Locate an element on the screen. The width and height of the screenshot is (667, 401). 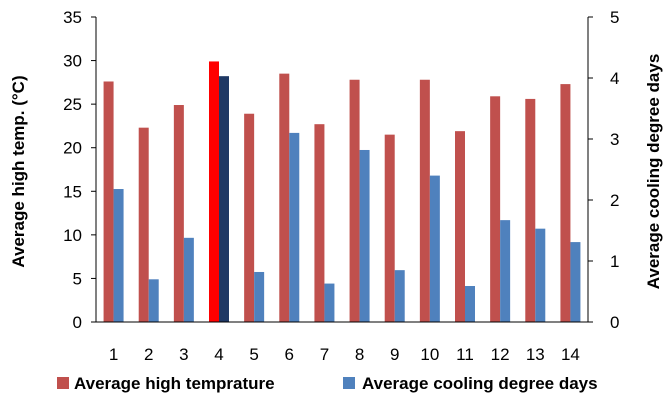
y-left-tick-label: 10 is located at coordinates (72, 235).